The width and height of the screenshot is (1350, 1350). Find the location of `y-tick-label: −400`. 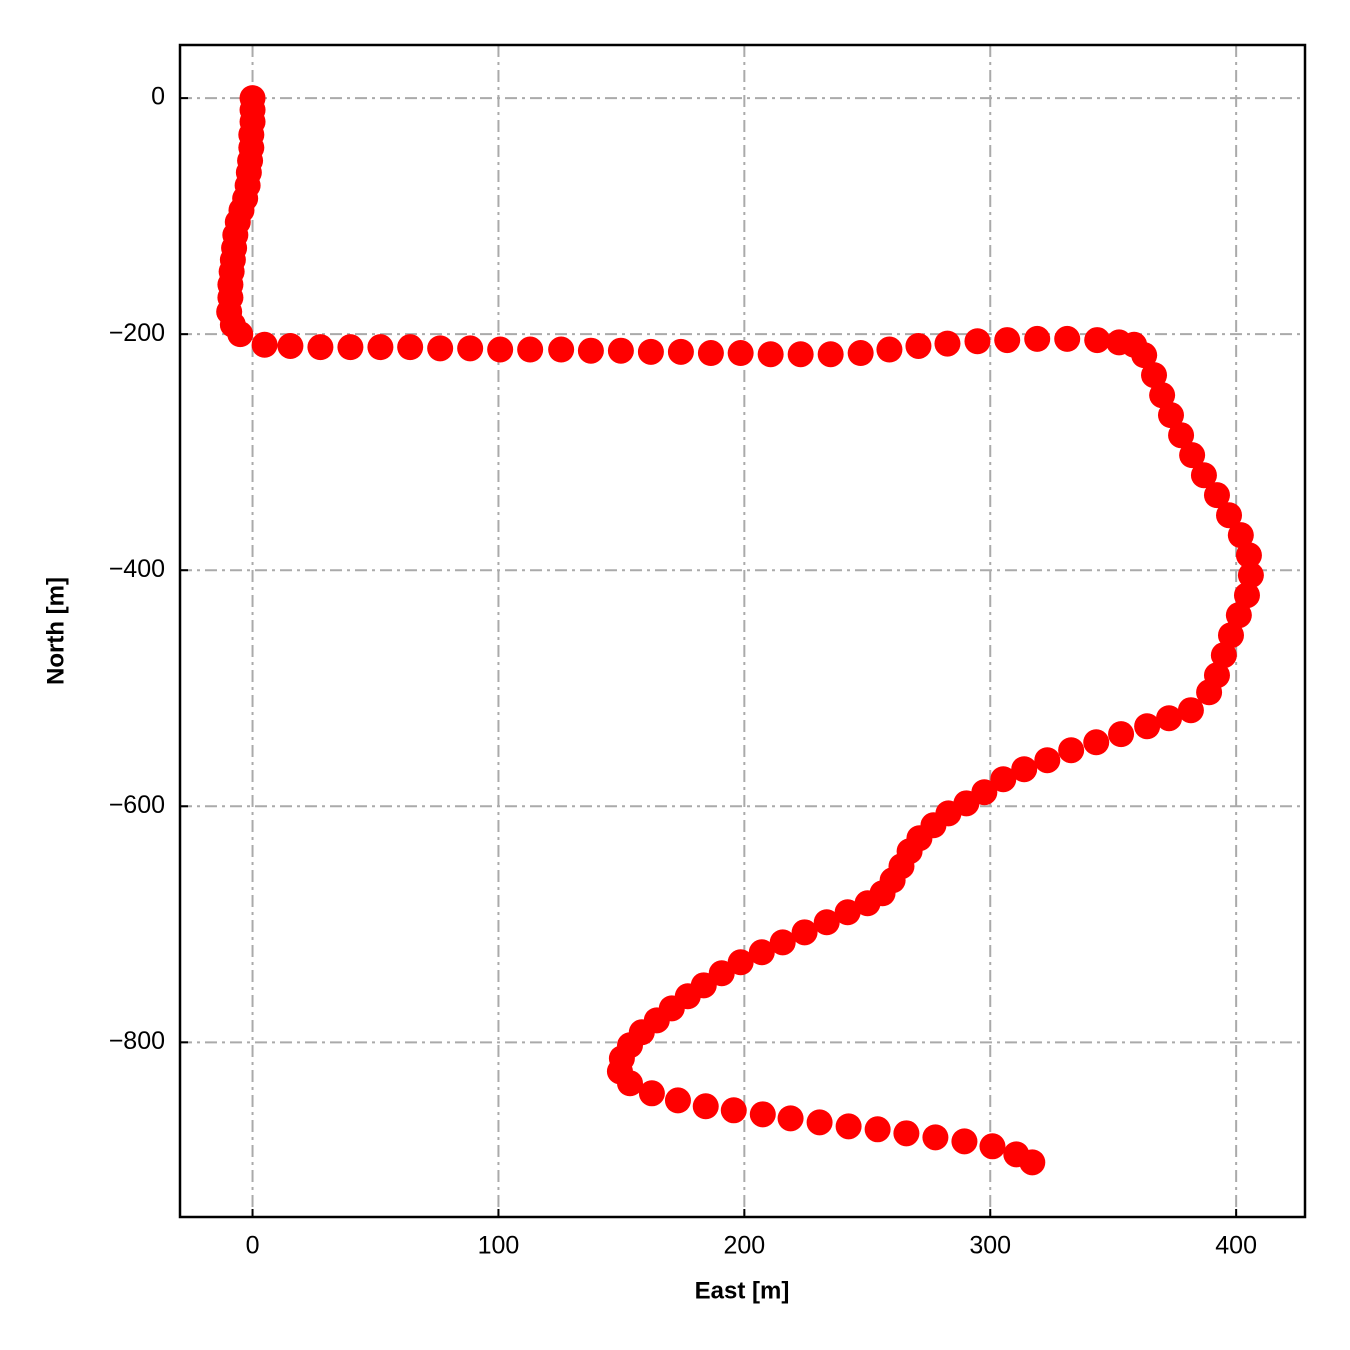

y-tick-label: −400 is located at coordinates (137, 569).